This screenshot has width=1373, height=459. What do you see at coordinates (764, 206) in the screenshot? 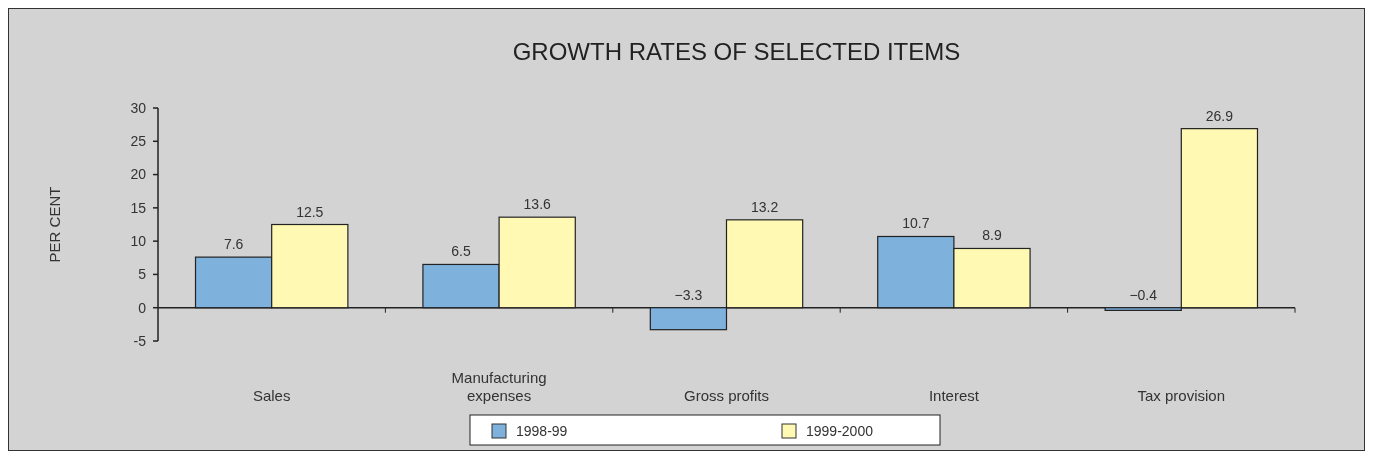
I see `data-label: 13.2` at bounding box center [764, 206].